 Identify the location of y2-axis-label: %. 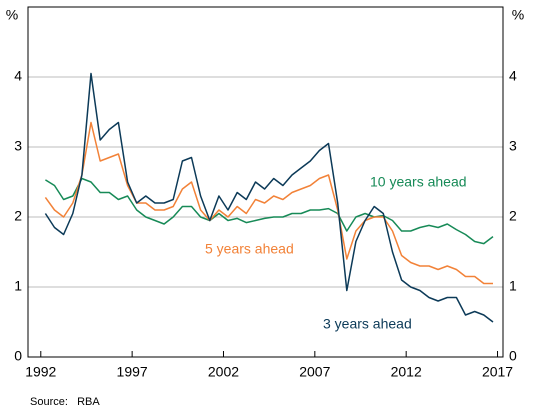
(518, 15).